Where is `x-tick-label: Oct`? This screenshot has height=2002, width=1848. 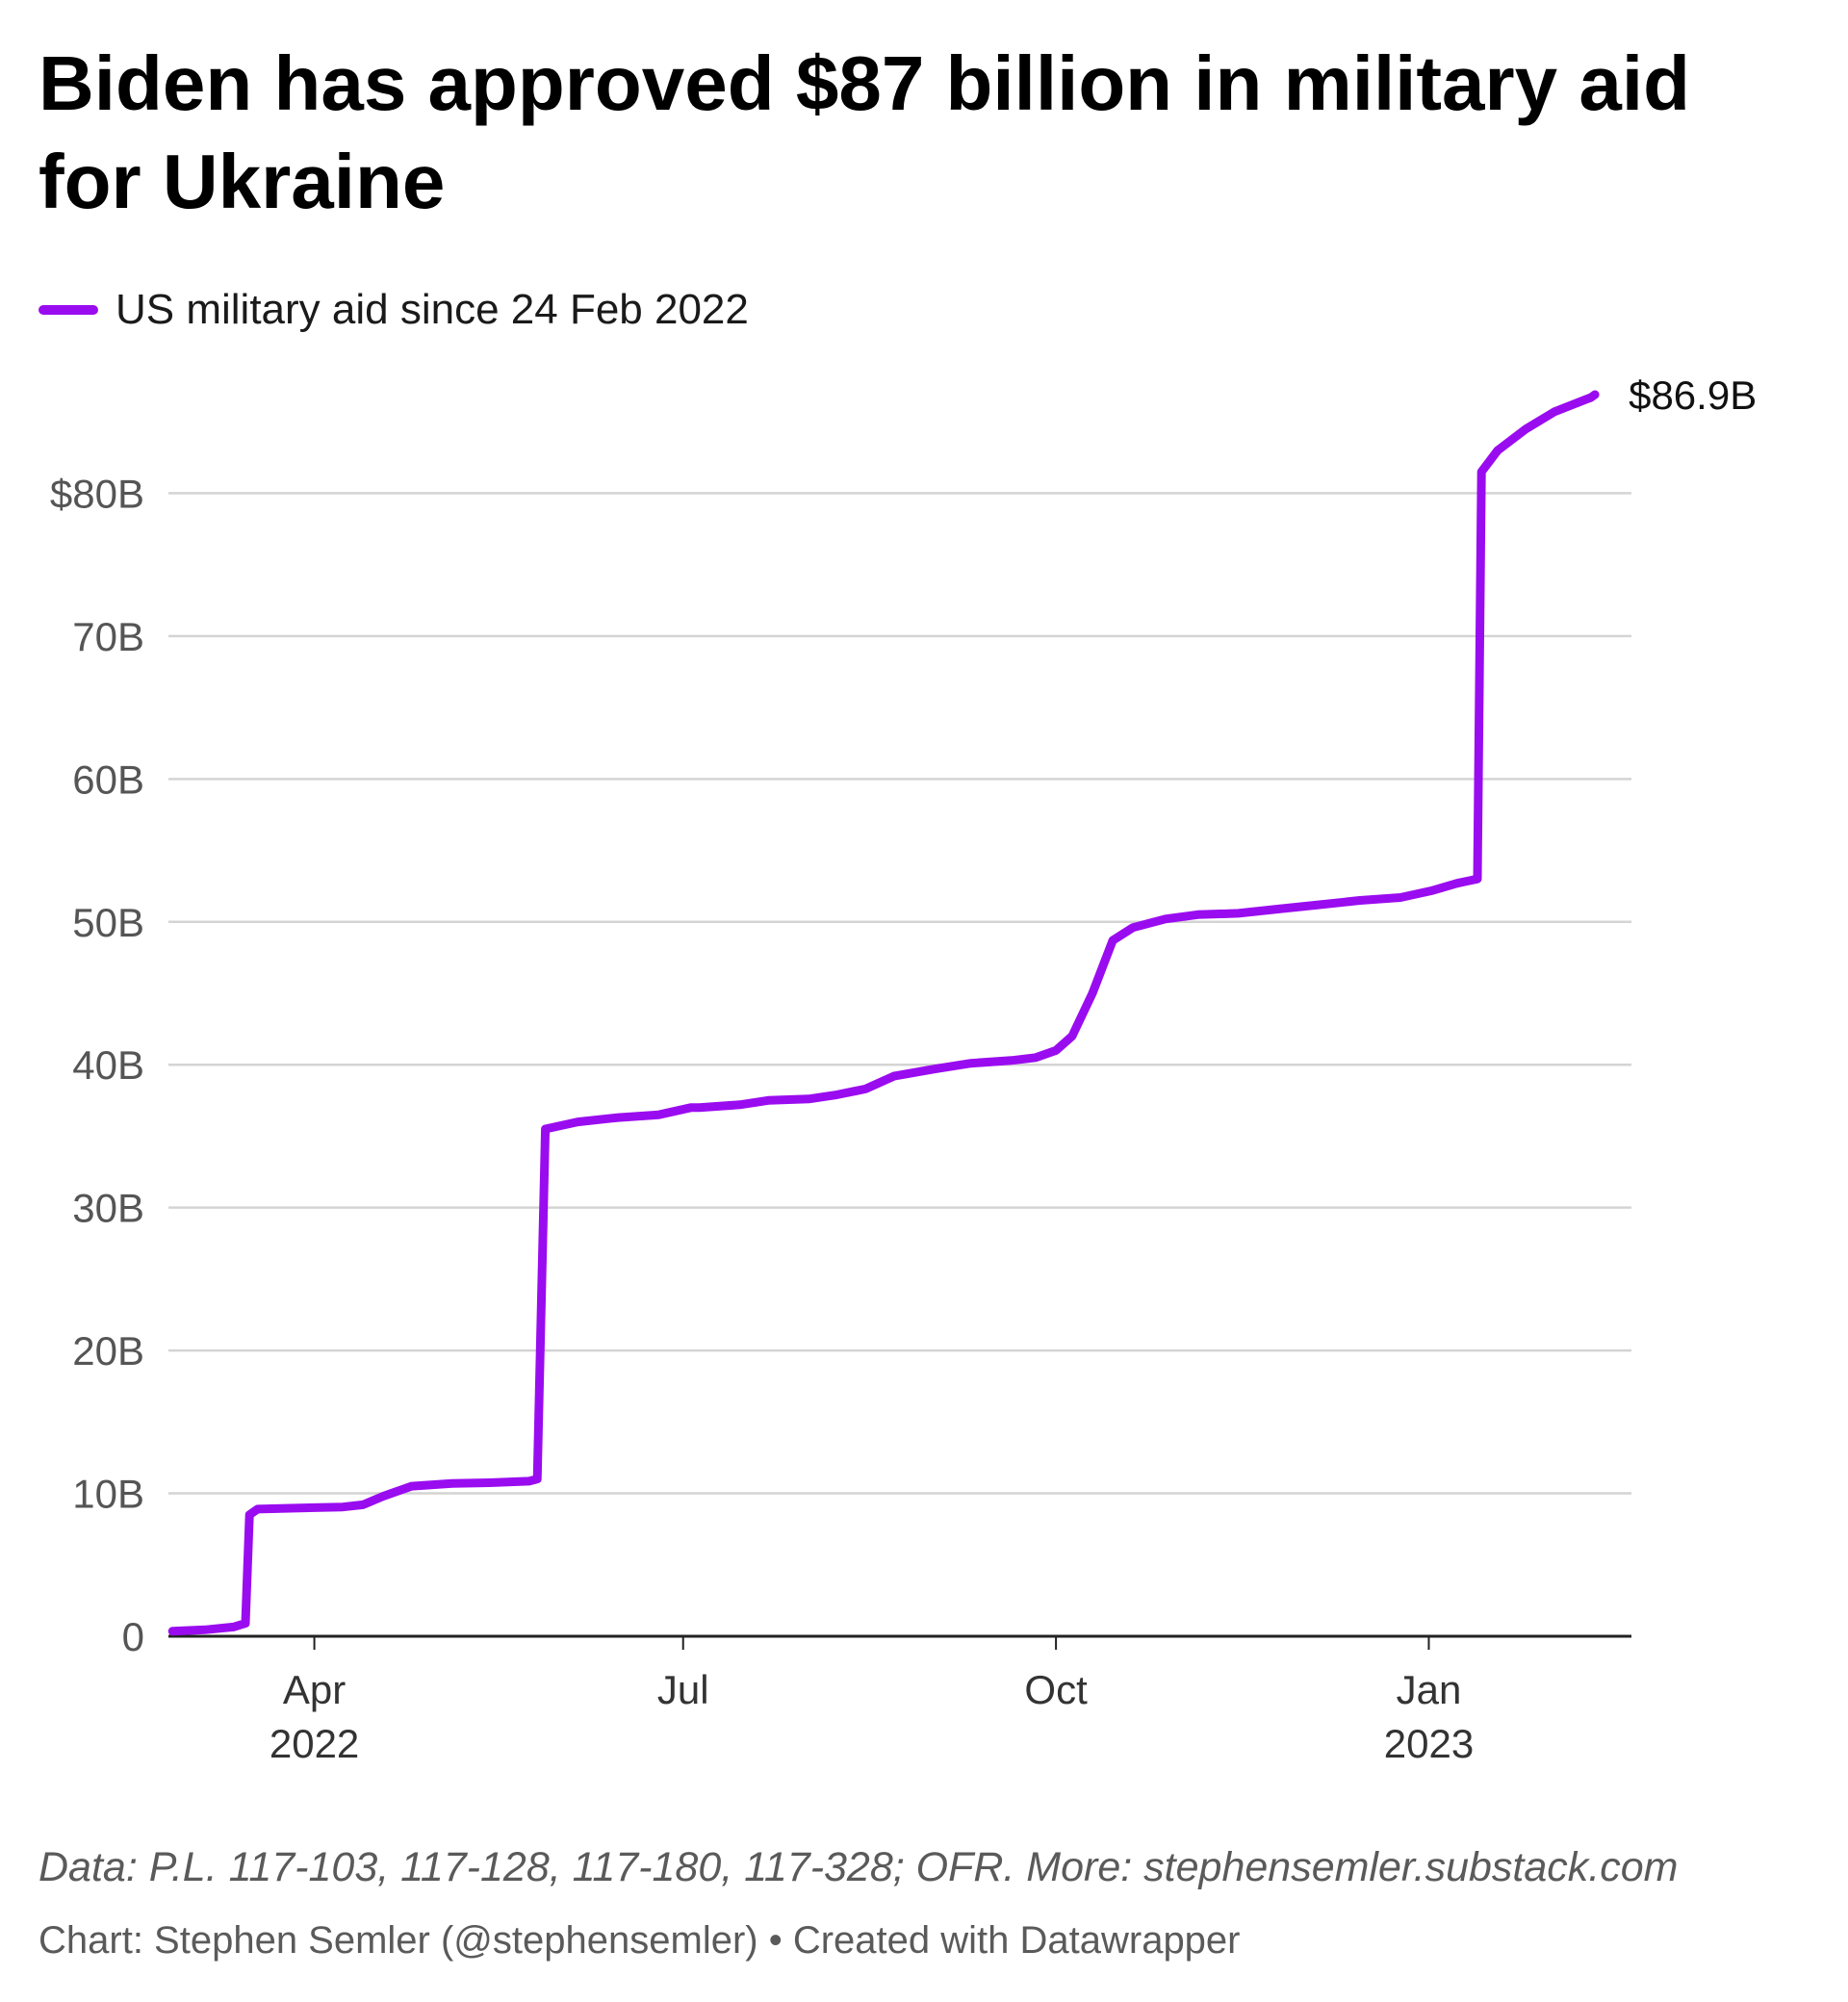 x-tick-label: Oct is located at coordinates (1056, 1689).